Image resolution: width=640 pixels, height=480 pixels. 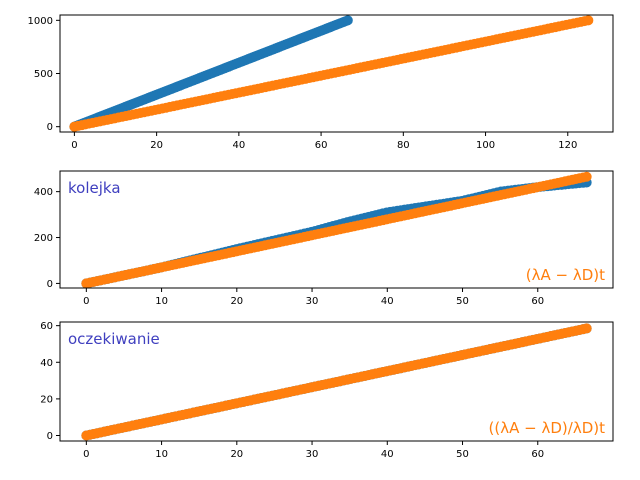 I want to click on y-tick-label: 1000, so click(x=40, y=21).